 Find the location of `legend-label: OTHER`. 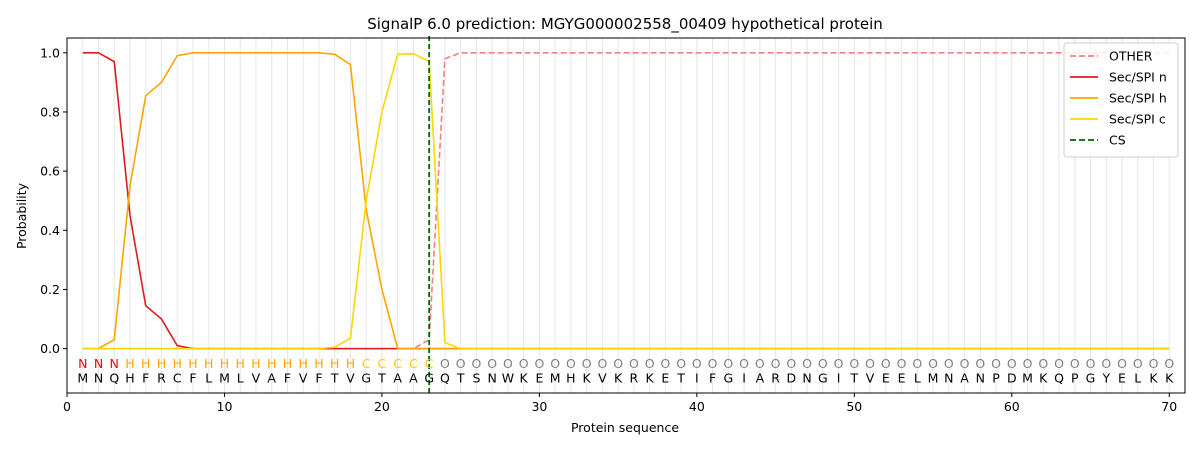

legend-label: OTHER is located at coordinates (1131, 56).